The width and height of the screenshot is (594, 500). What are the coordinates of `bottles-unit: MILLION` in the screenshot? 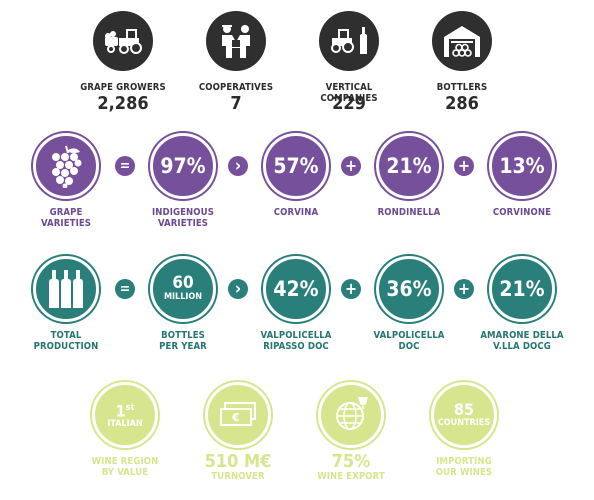 It's located at (183, 297).